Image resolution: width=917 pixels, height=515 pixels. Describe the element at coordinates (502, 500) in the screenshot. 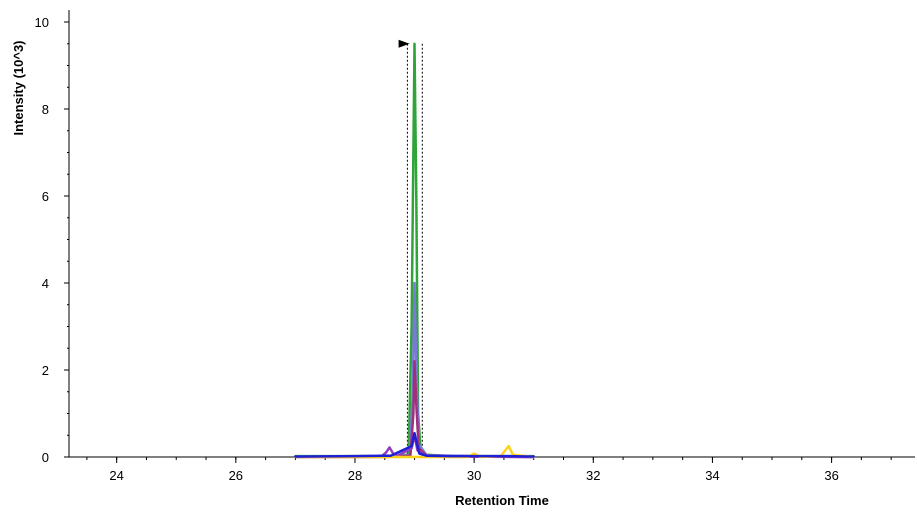

I see `x-axis-title: Retention Time` at that location.